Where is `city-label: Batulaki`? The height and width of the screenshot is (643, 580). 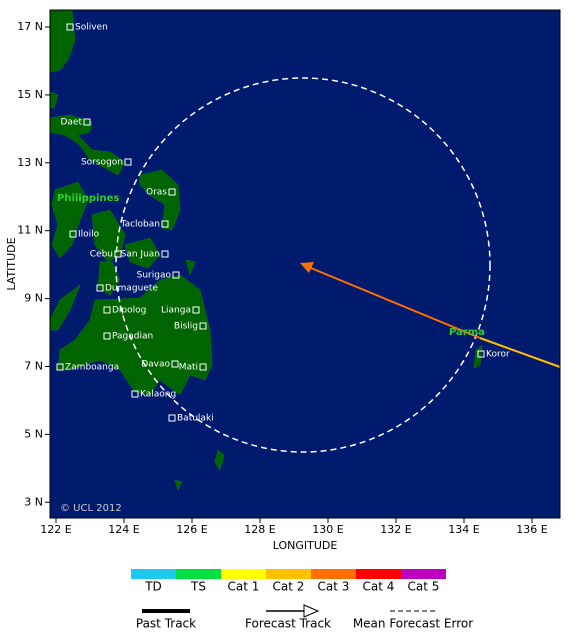 city-label: Batulaki is located at coordinates (195, 419).